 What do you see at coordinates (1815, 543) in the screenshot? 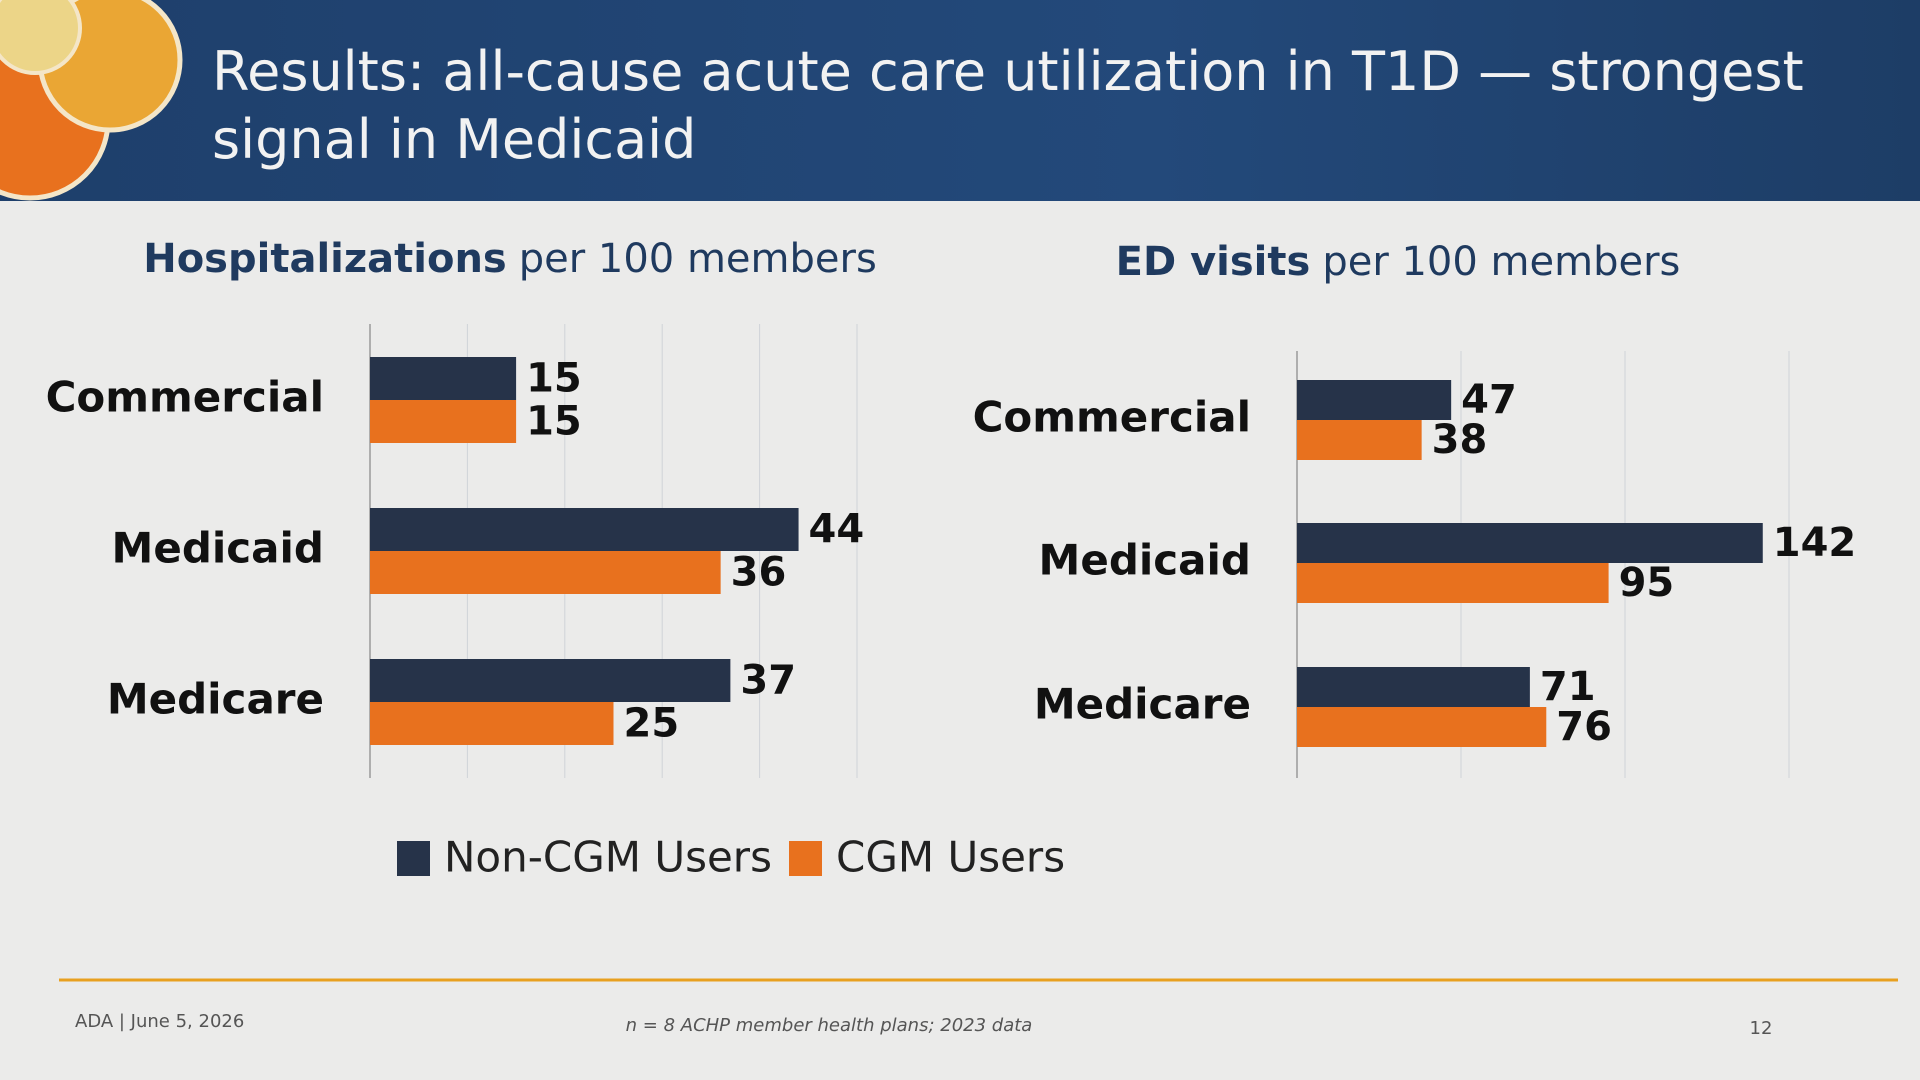
I see `value-label: 142` at bounding box center [1815, 543].